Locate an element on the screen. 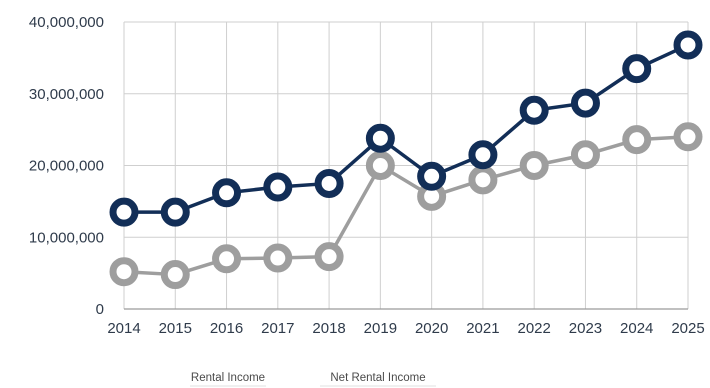 The image size is (710, 388). y-tick-label: 20,000,000 is located at coordinates (66, 166).